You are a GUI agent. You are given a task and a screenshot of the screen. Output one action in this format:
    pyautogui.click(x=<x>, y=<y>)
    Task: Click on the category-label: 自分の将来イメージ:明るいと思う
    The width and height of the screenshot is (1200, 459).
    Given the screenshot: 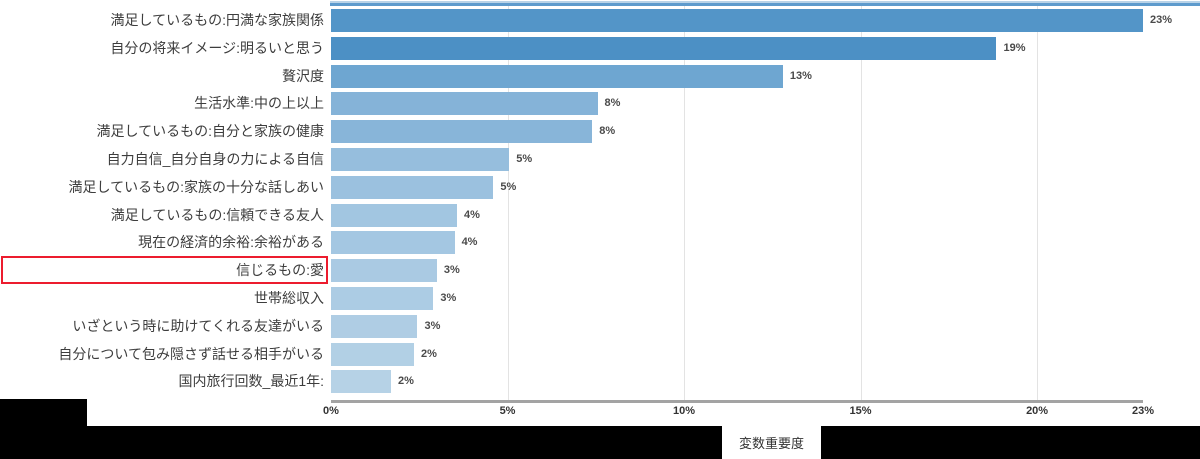 What is the action you would take?
    pyautogui.click(x=217, y=47)
    